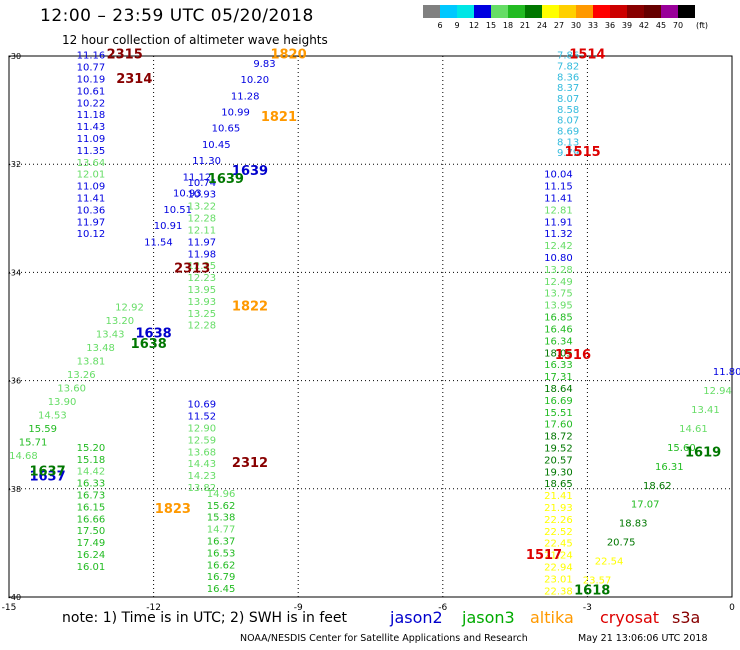  Describe the element at coordinates (568, 110) in the screenshot. I see `data-label: 8.58` at that location.